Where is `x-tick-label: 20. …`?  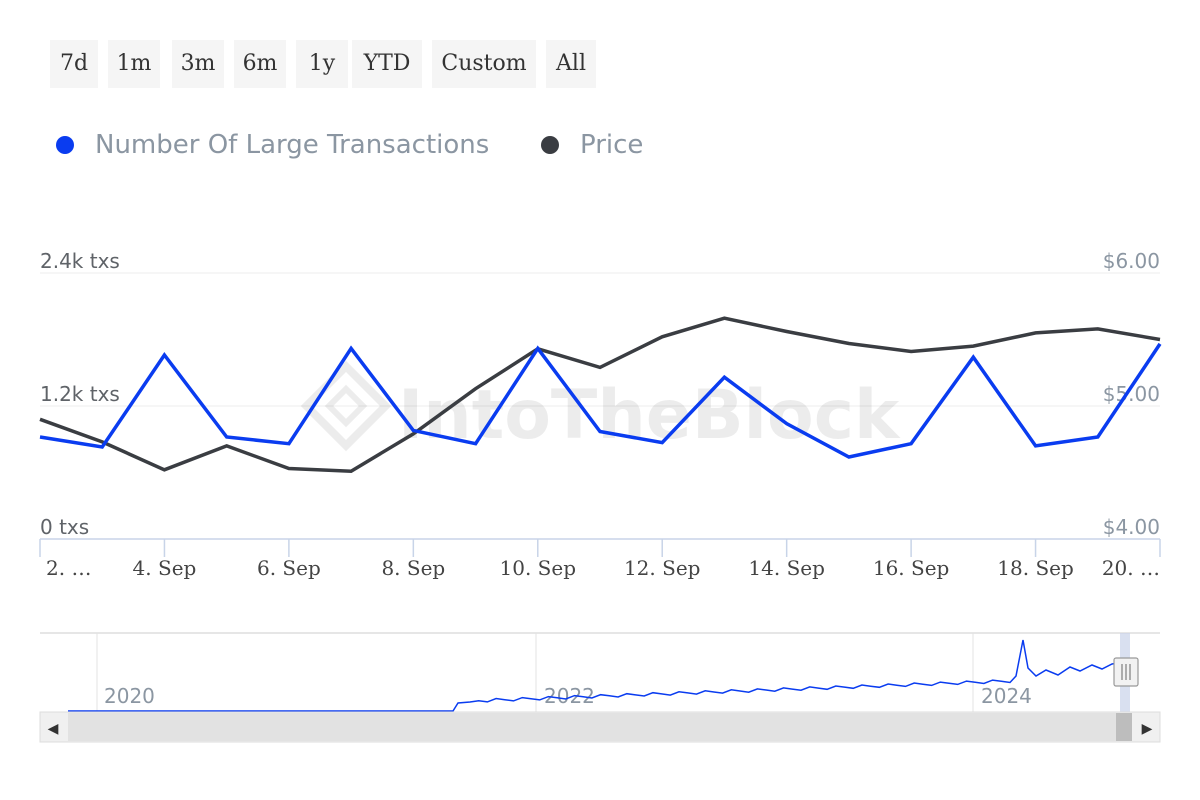
x-tick-label: 20. … is located at coordinates (1131, 568).